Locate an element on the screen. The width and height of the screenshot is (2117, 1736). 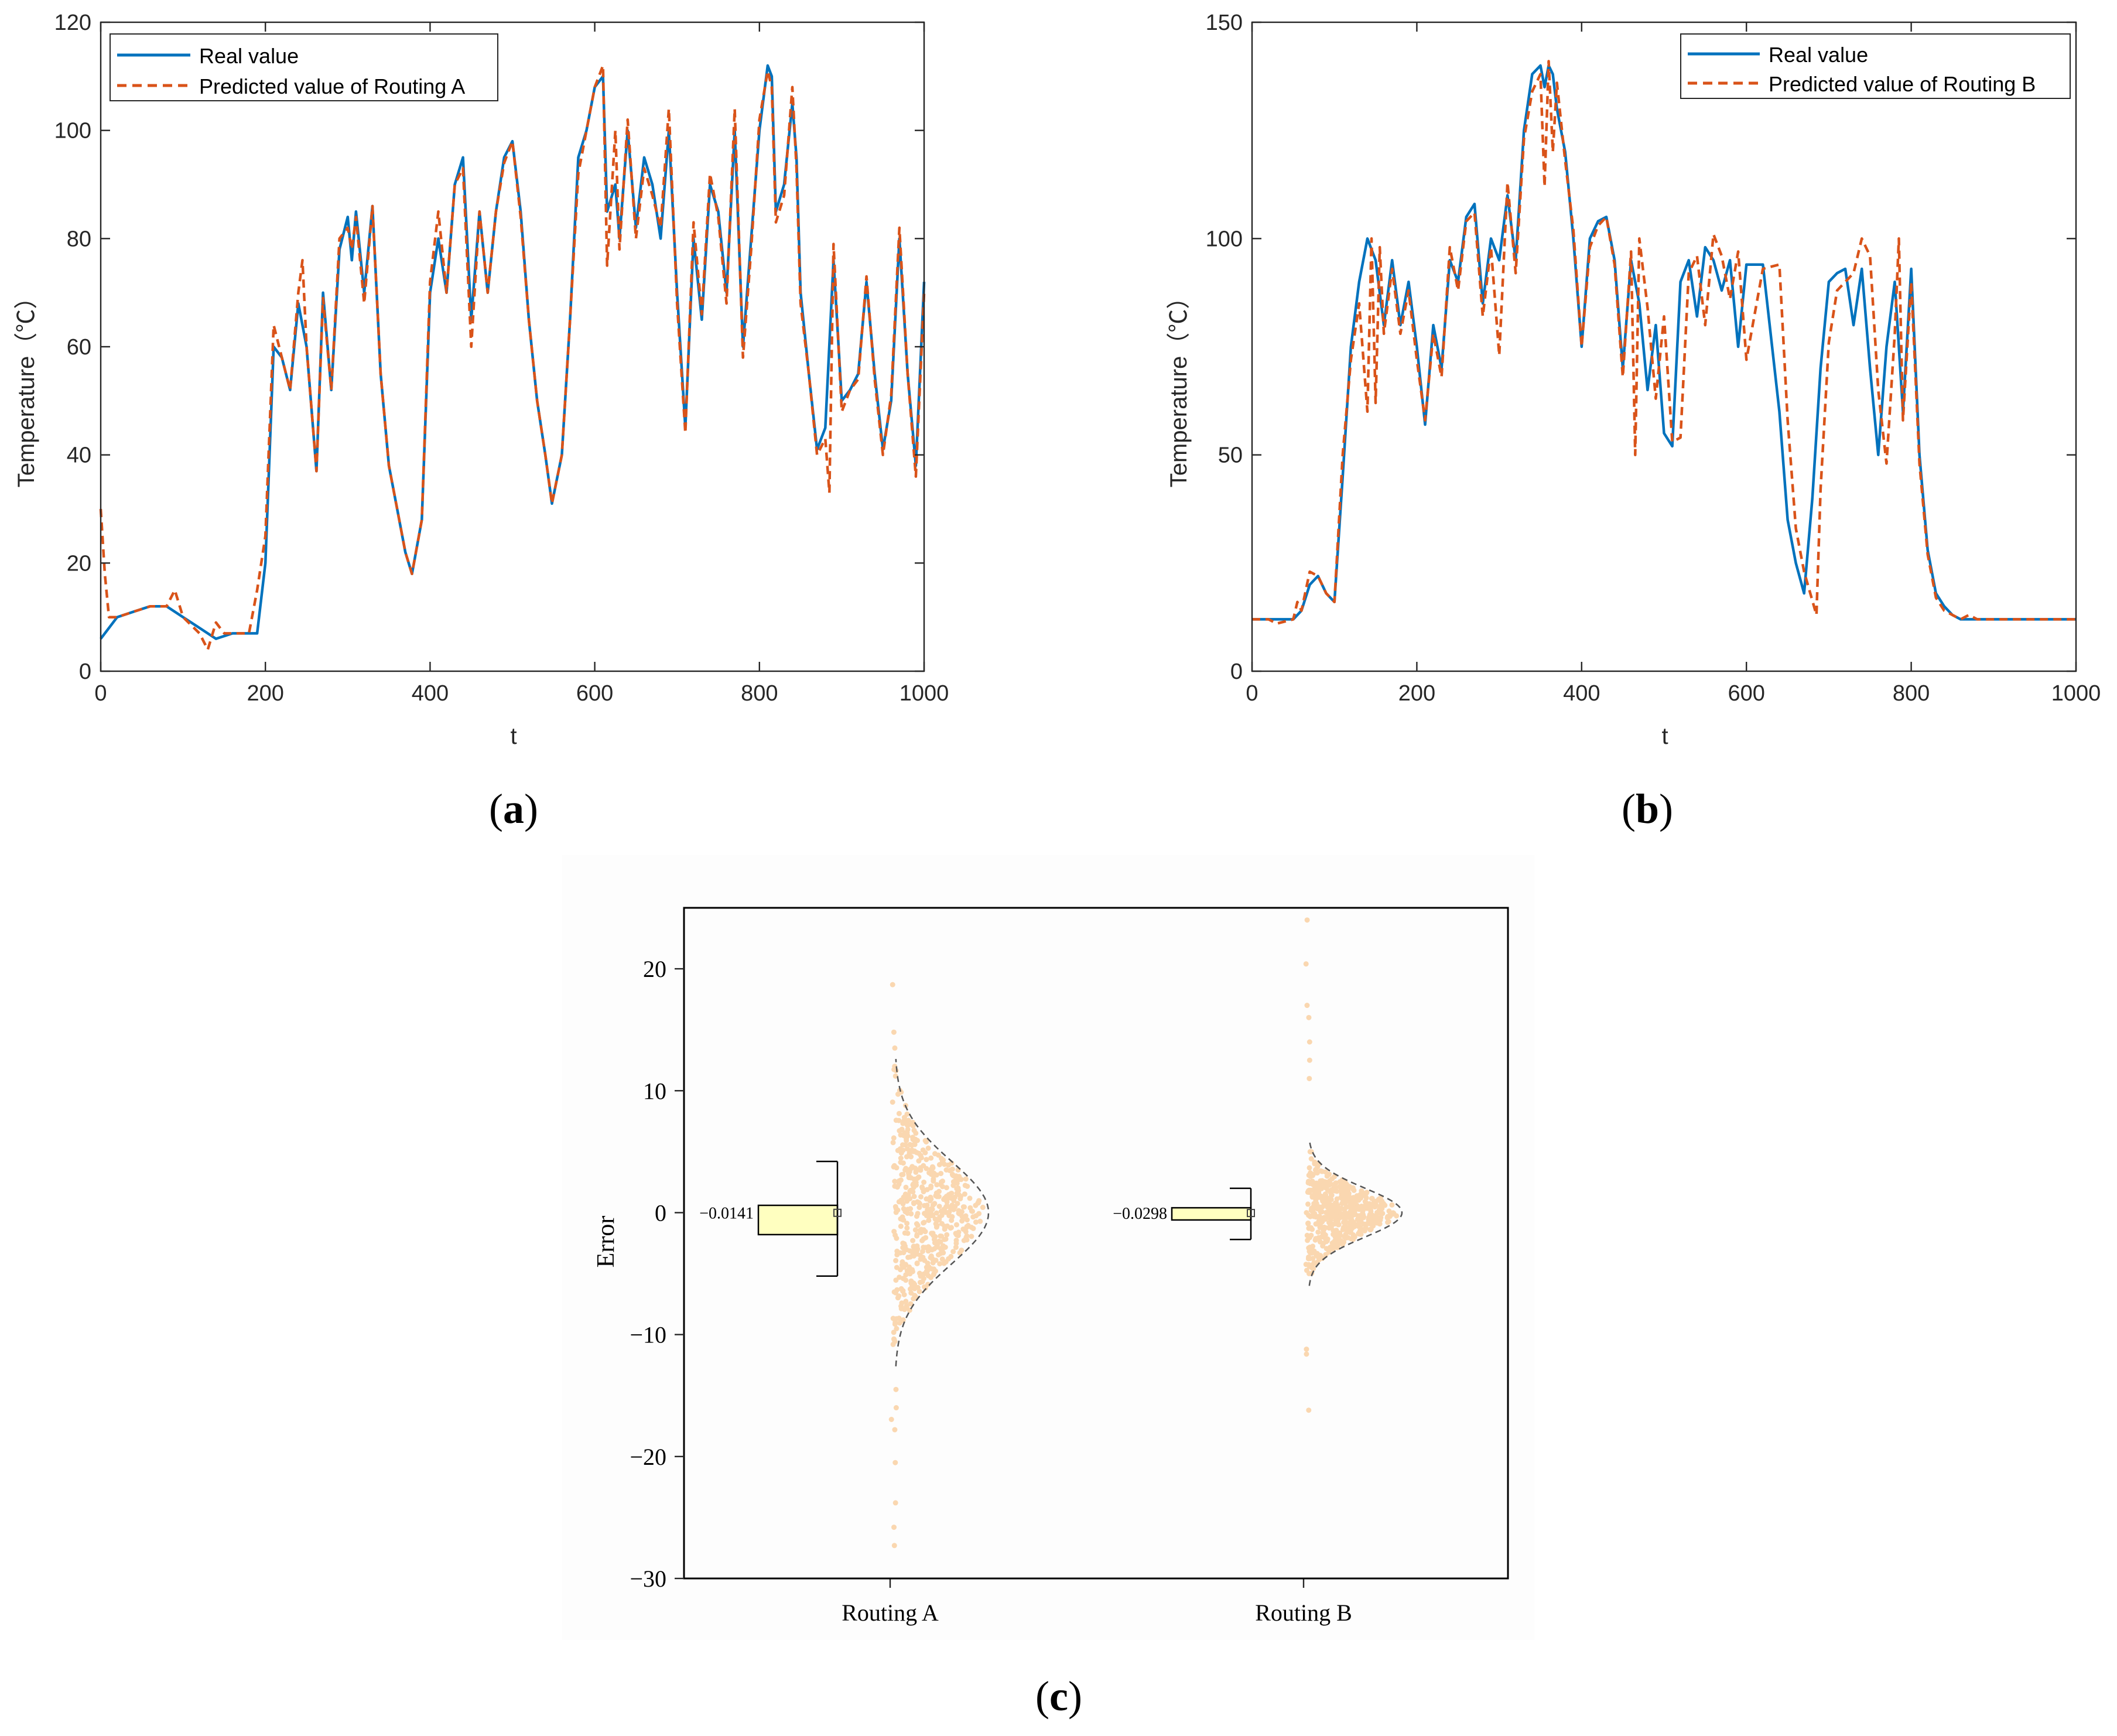
scatter-group-routing-a is located at coordinates (937, 1265).